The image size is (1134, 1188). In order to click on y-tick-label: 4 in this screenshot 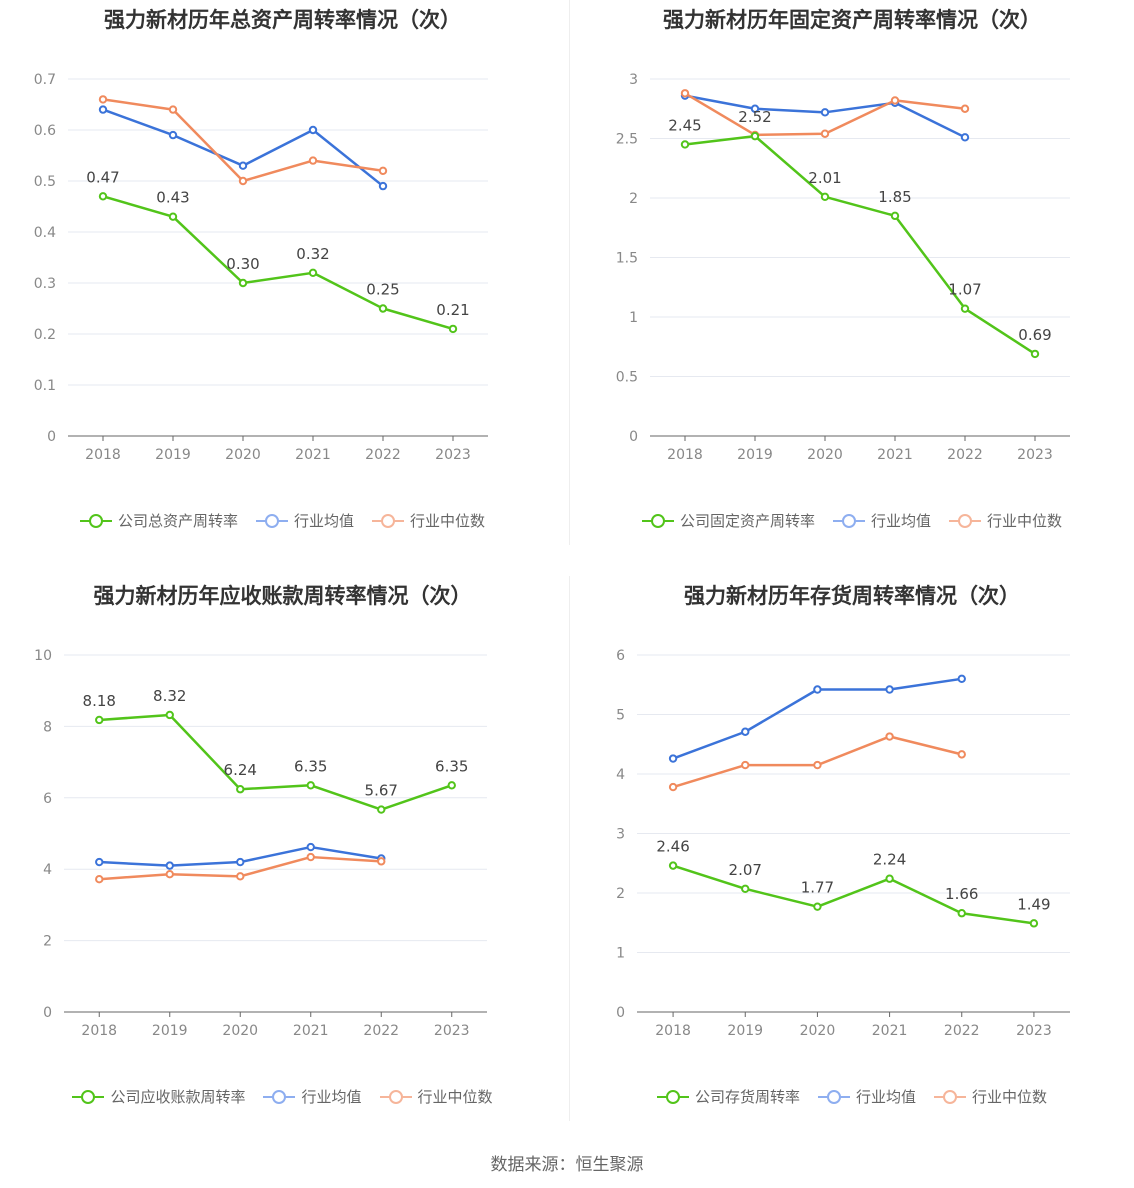, I will do `click(620, 775)`.